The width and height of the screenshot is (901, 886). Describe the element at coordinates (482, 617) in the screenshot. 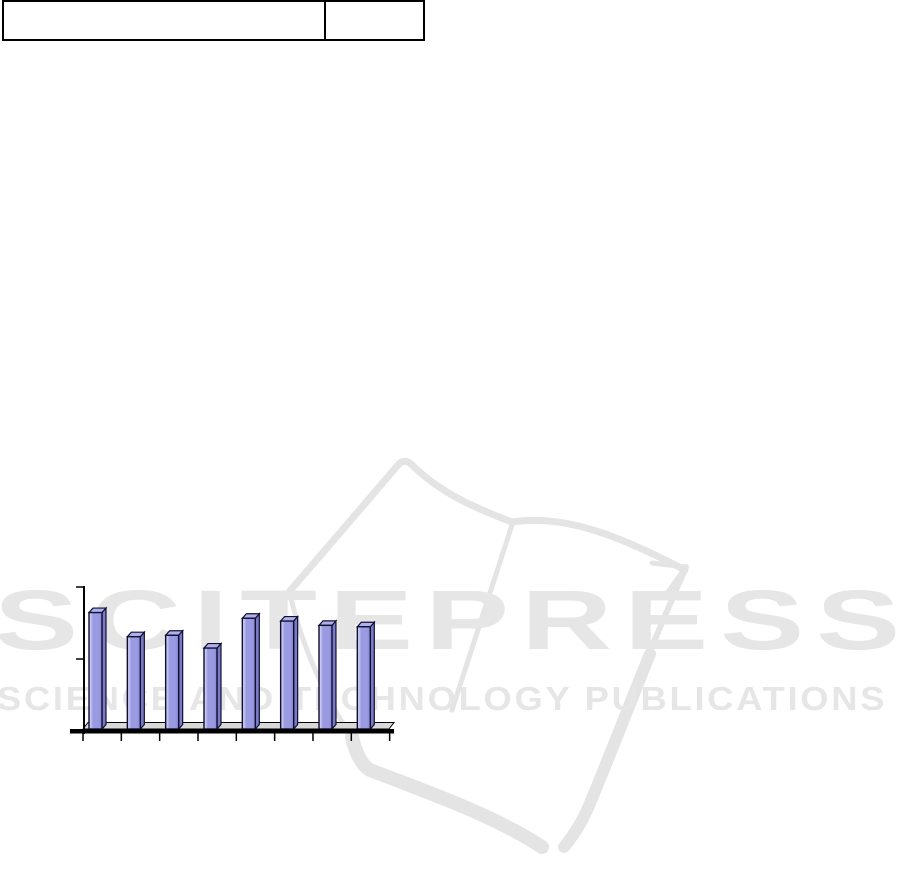

I see `book-turning-page-left-edge-path` at that location.